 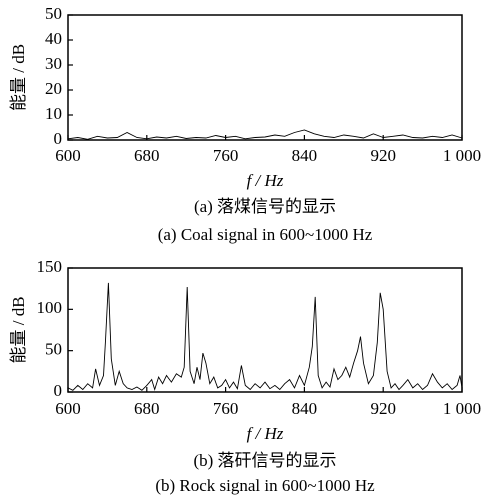 What do you see at coordinates (265, 234) in the screenshot?
I see `caption-english: (a) Coal signal in 600~1000 Hz` at bounding box center [265, 234].